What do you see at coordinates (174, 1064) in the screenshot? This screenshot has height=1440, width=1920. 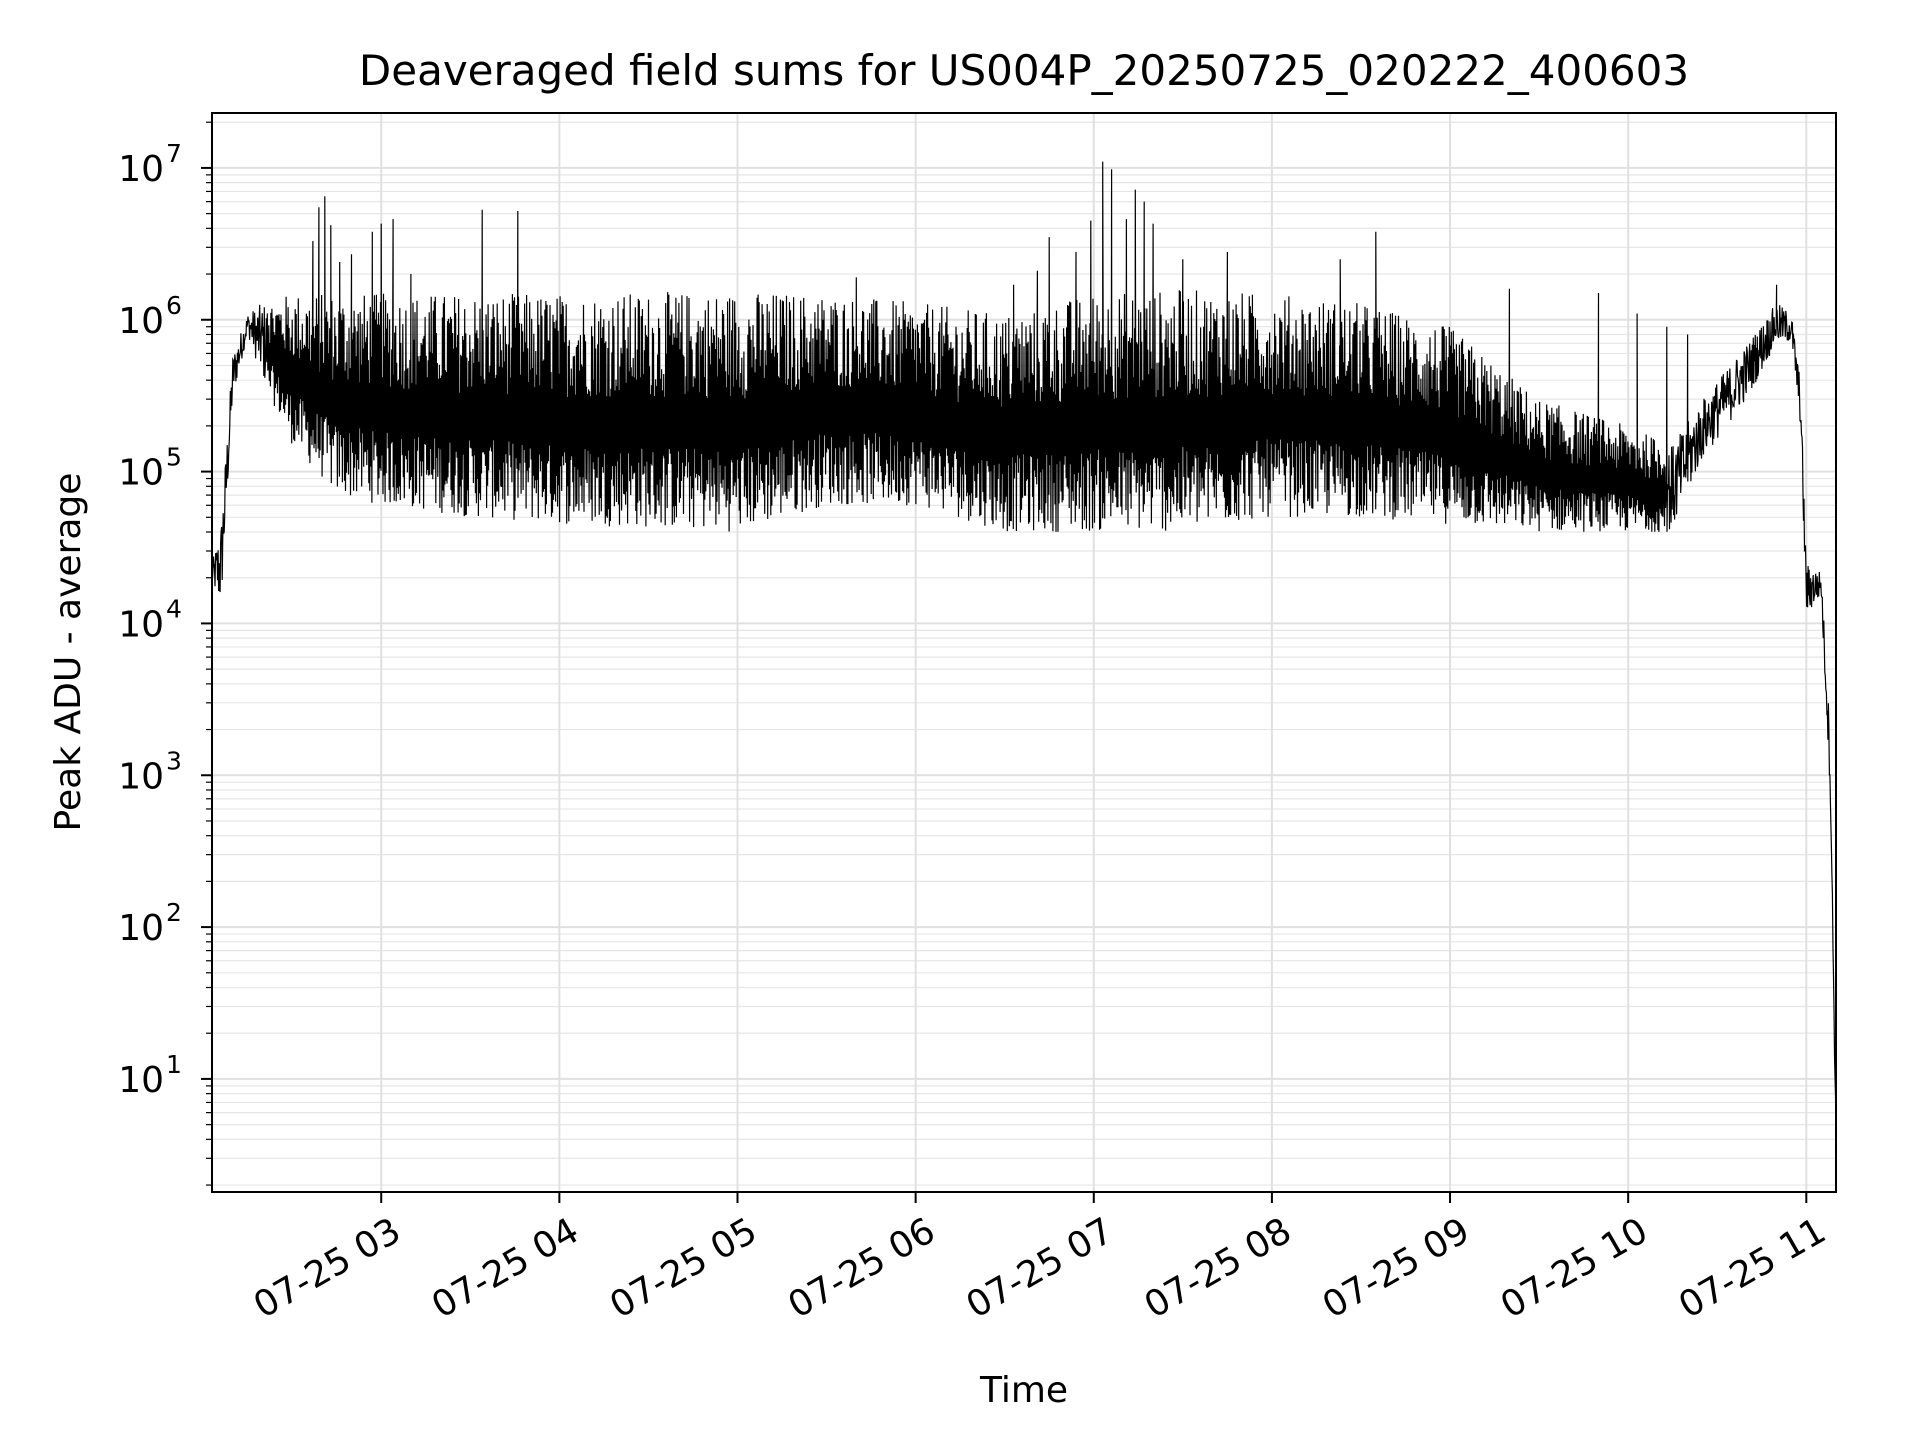 I see `y-tick-exponent: 1` at bounding box center [174, 1064].